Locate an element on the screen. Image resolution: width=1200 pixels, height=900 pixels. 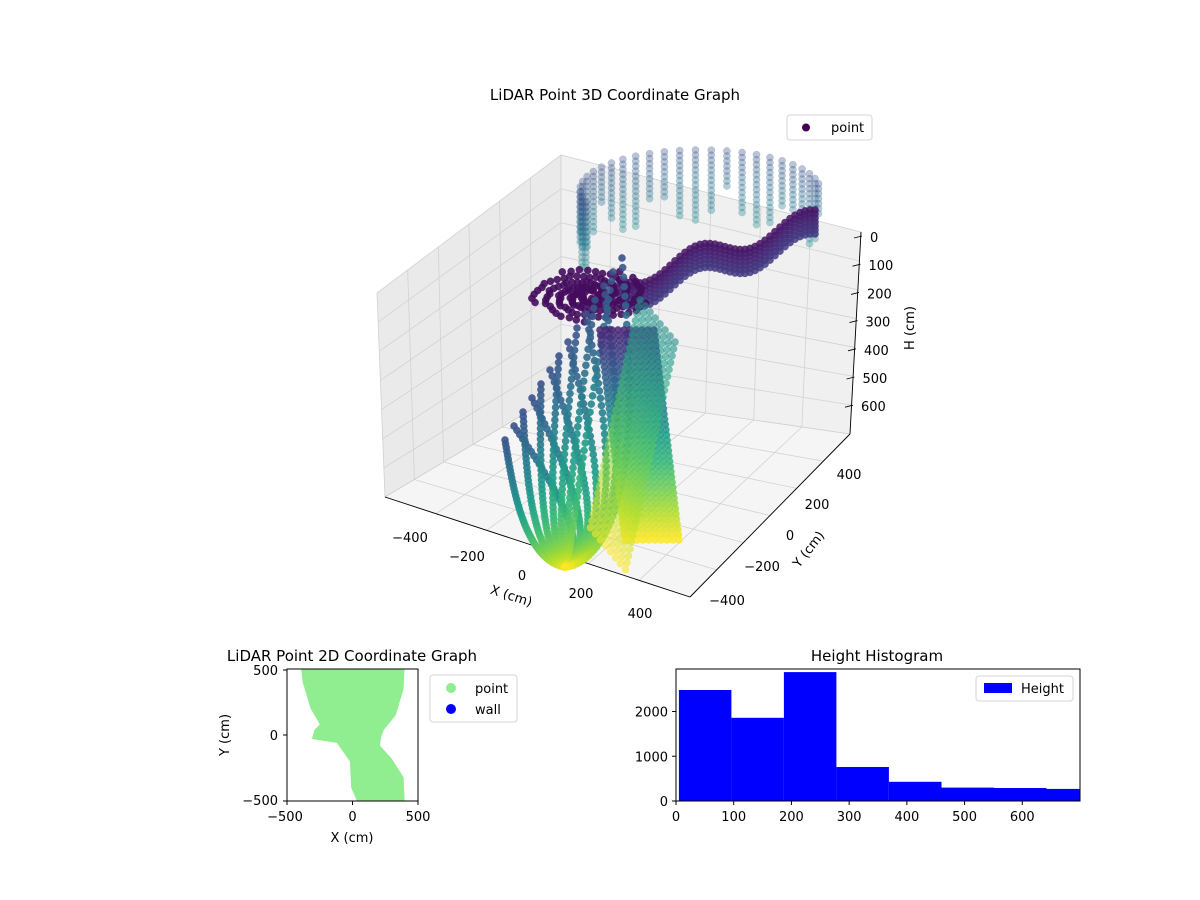
scatter3d-y-ticks: −400 −200 0 200 400 is located at coordinates (785, 538).